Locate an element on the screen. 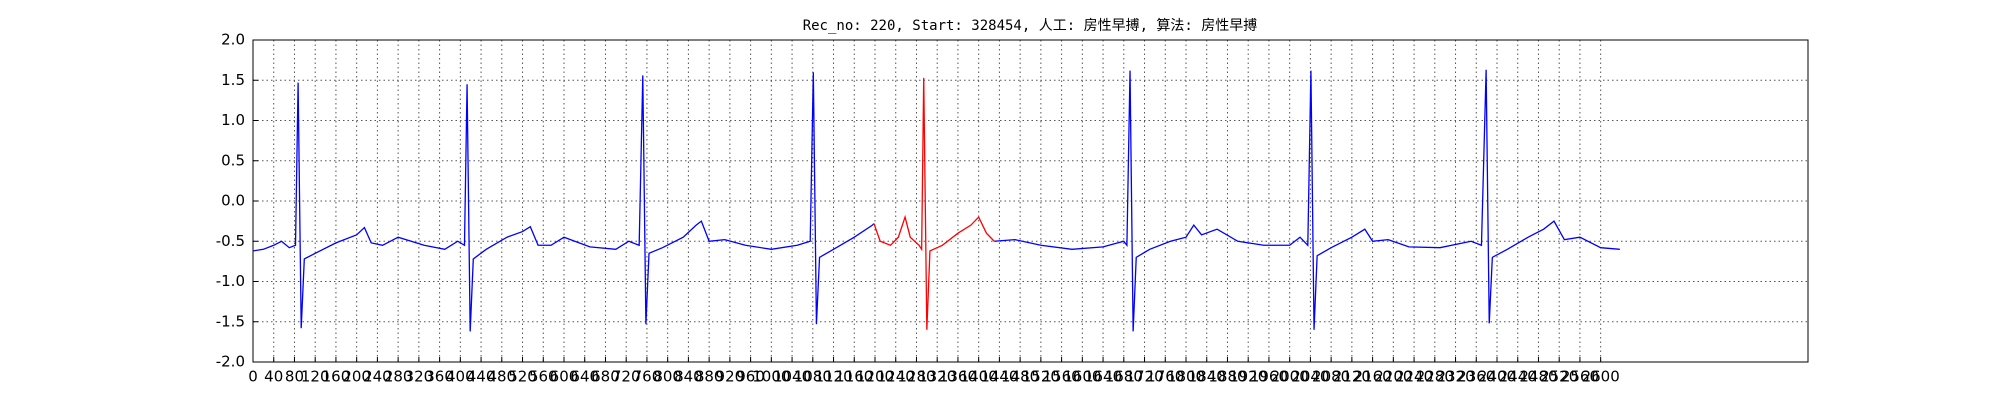 The width and height of the screenshot is (2000, 400). x-tick-label: 520 is located at coordinates (522, 377).